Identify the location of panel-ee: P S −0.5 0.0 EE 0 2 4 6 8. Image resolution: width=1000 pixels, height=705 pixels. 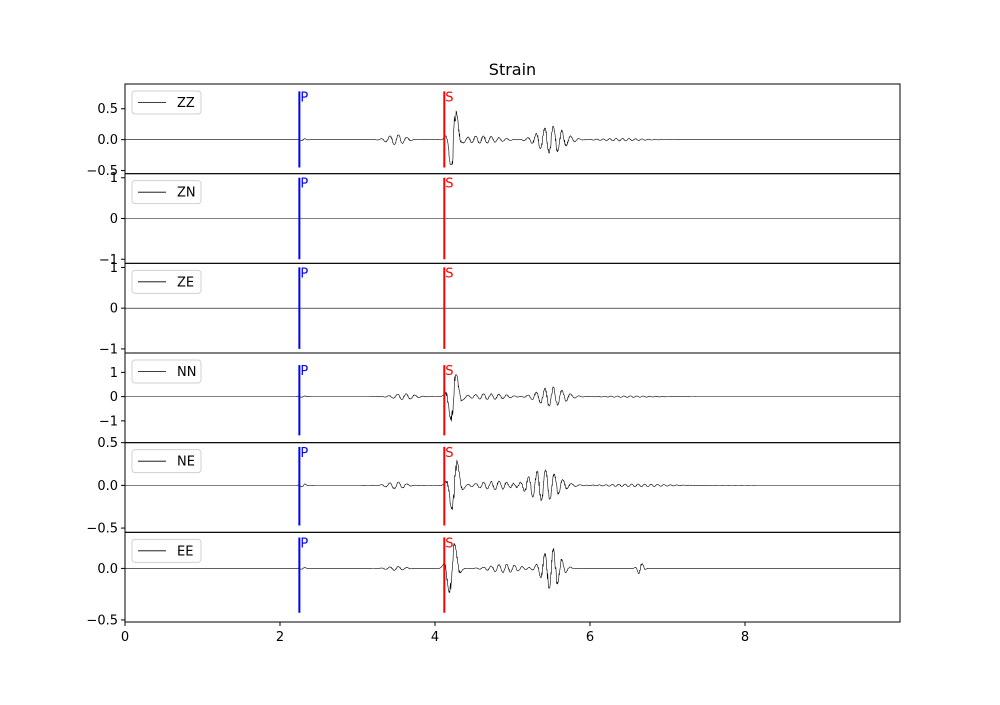
(493, 588).